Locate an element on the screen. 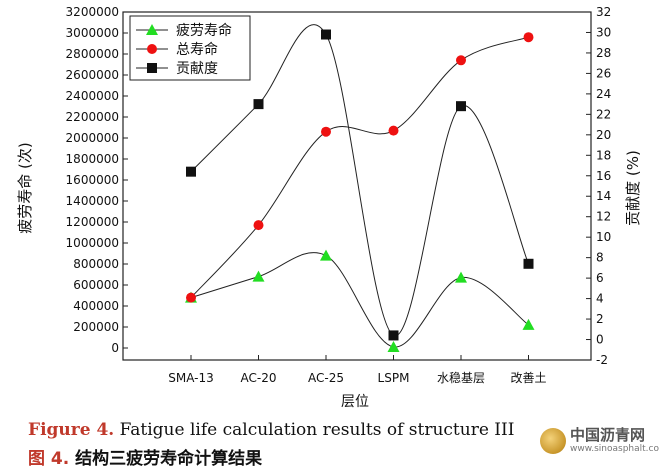 The image size is (659, 472). x-tick-label: AC-20 is located at coordinates (259, 378).